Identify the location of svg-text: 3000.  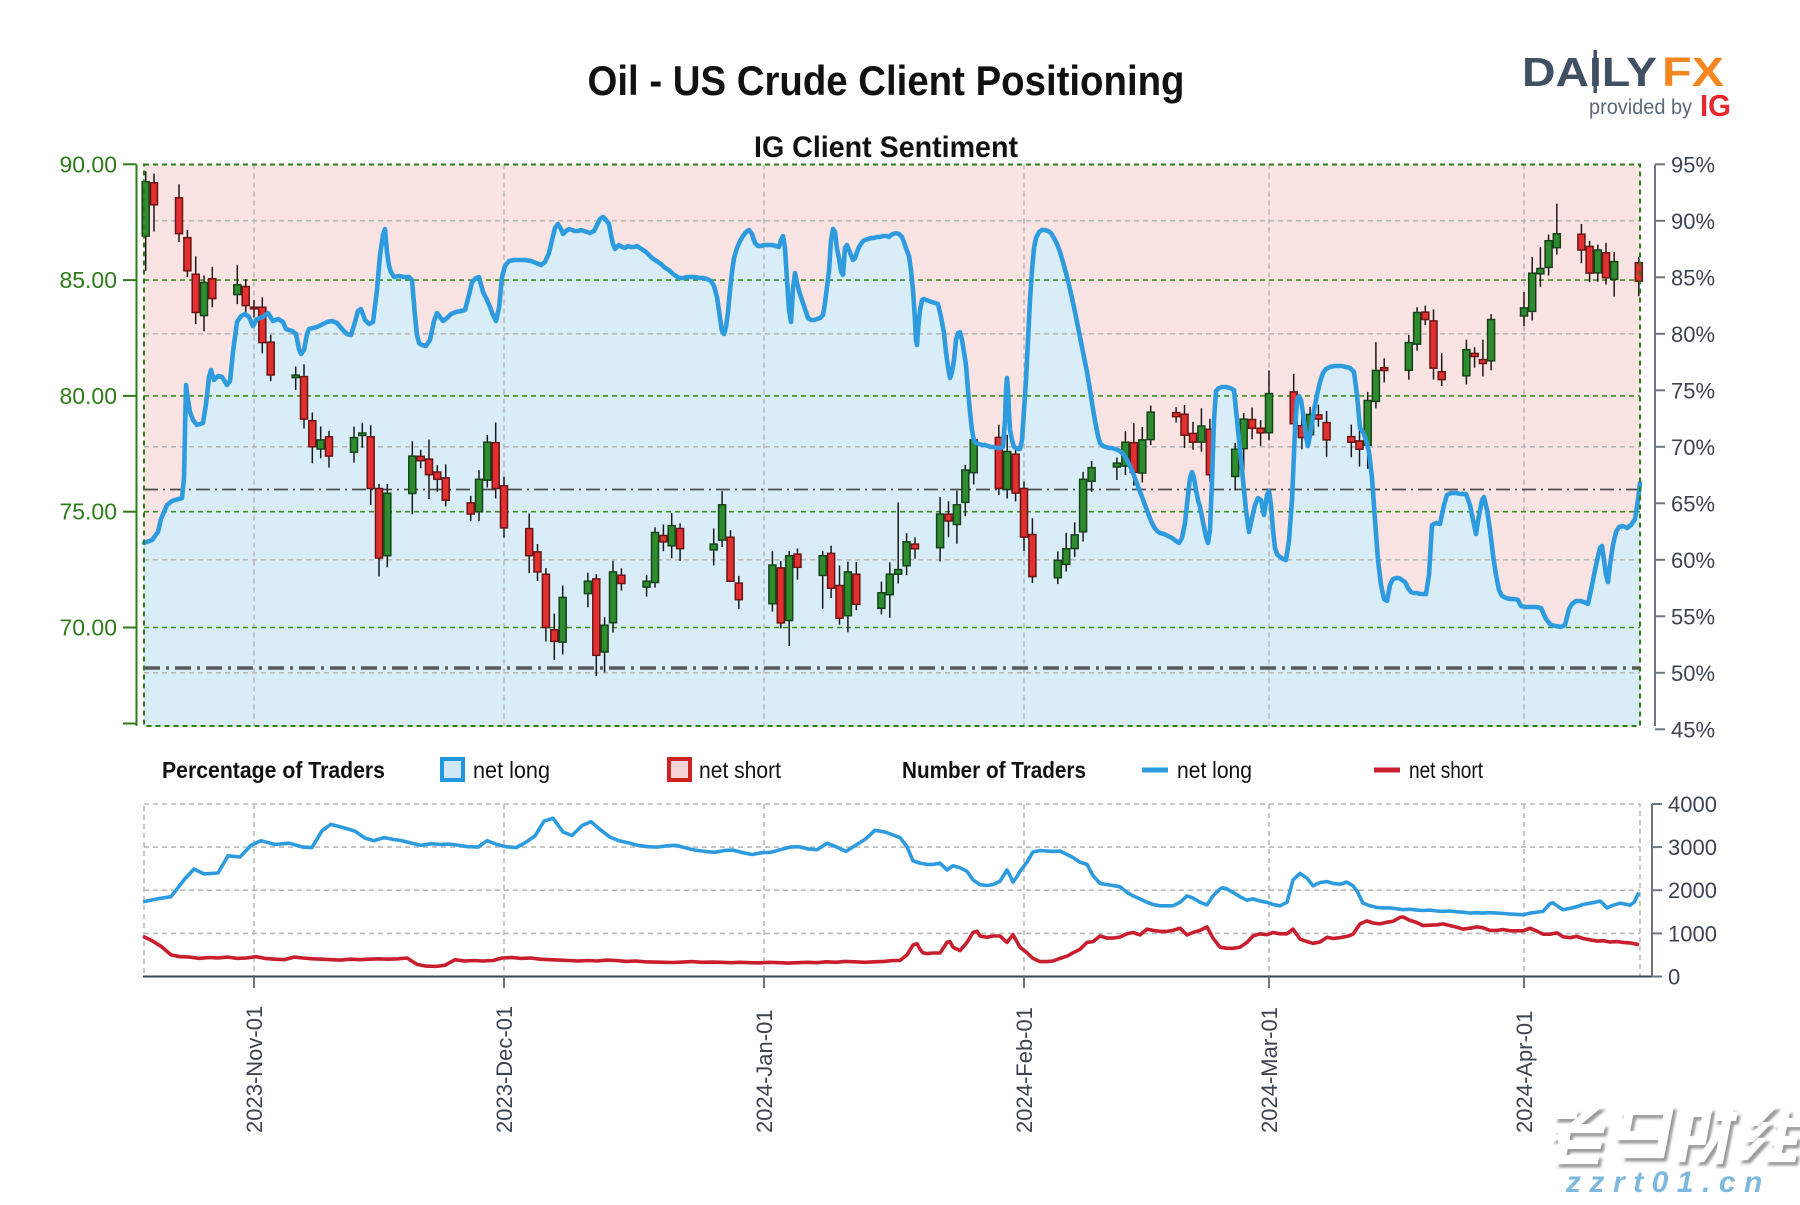
(1692, 847).